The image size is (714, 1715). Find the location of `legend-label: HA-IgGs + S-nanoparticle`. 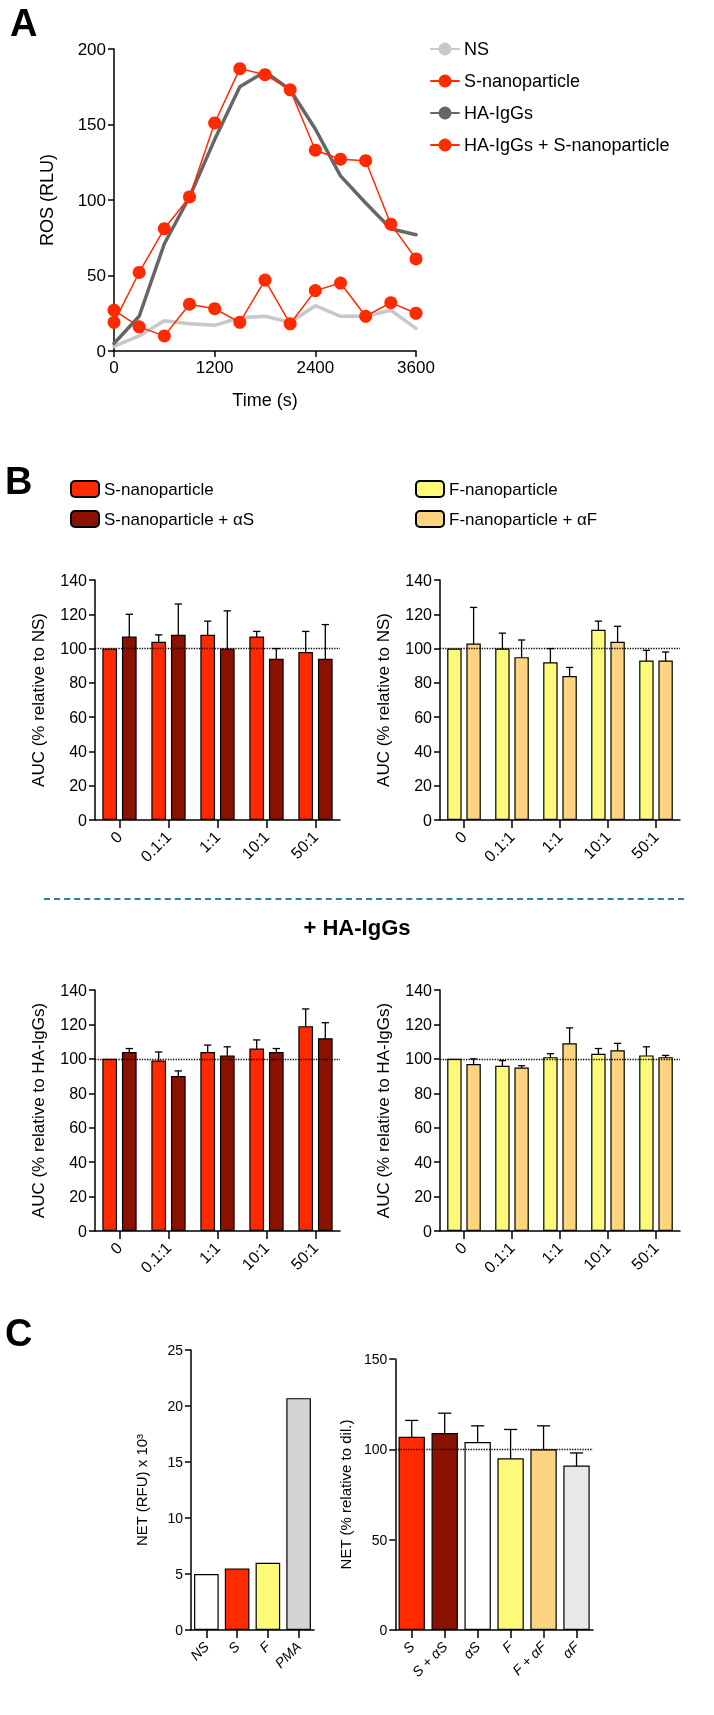

legend-label: HA-IgGs + S-nanoparticle is located at coordinates (567, 145).